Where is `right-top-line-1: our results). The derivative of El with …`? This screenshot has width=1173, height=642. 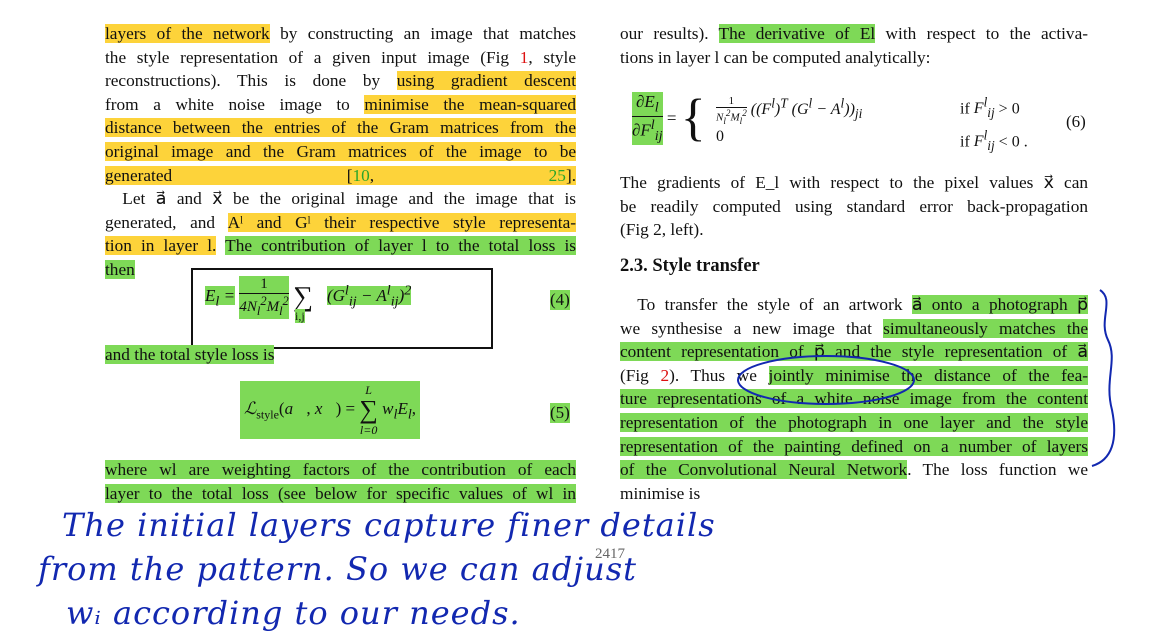 right-top-line-1: our results). The derivative of El with … is located at coordinates (854, 34).